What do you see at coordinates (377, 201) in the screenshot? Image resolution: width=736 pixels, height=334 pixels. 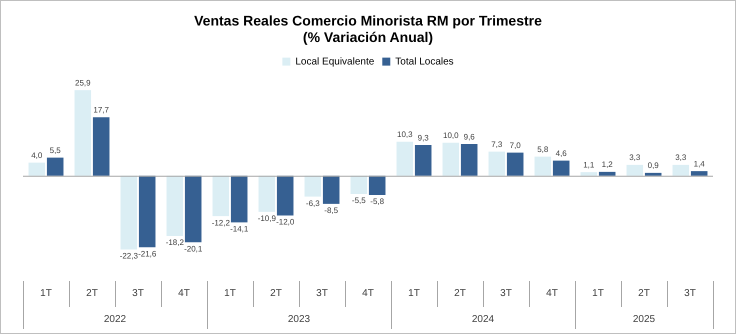 I see `data-label: -5,8` at bounding box center [377, 201].